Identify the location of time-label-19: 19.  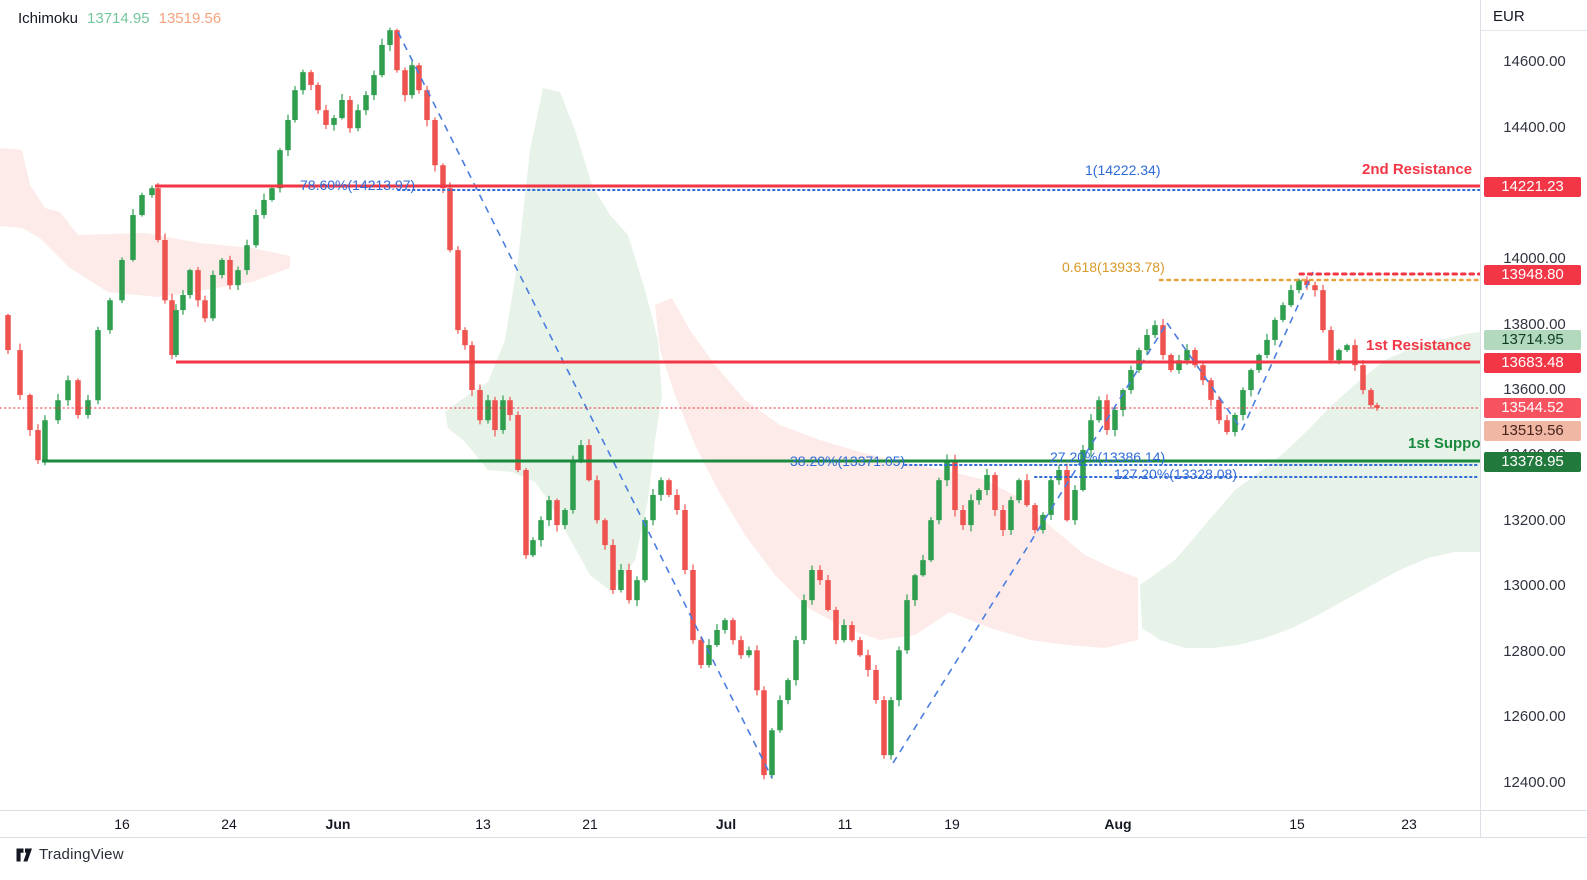
(952, 824).